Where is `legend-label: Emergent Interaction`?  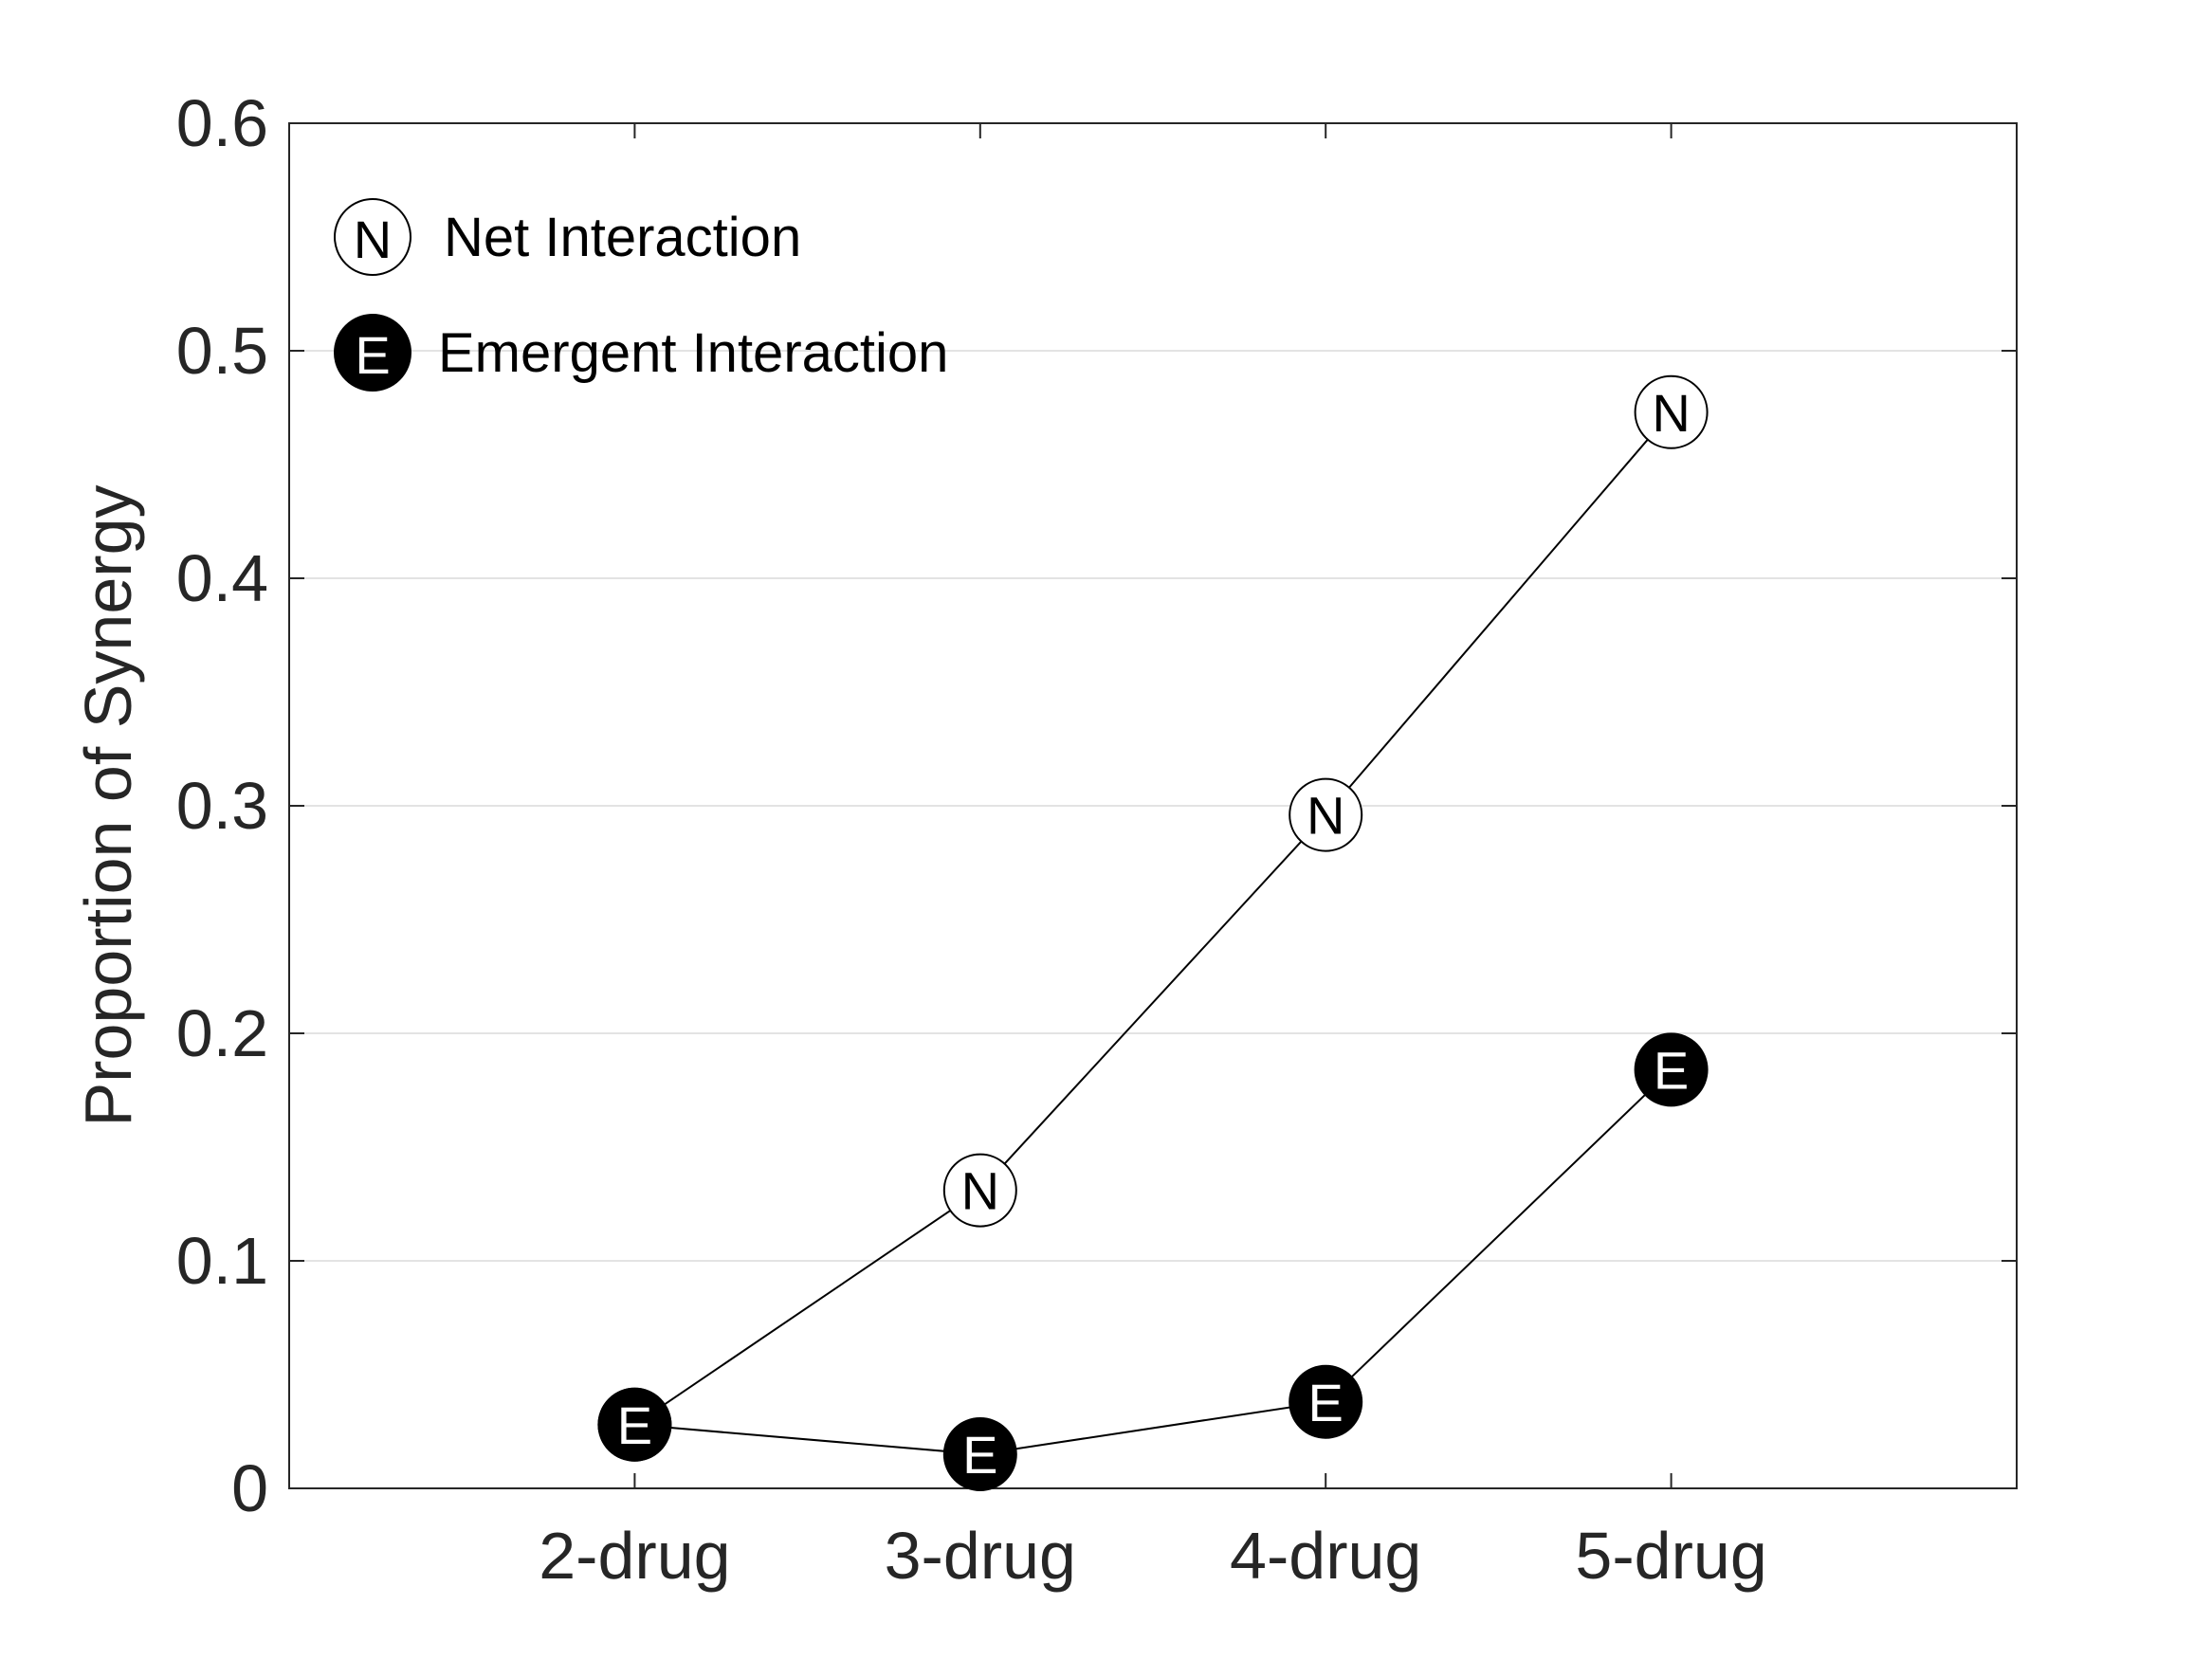 legend-label: Emergent Interaction is located at coordinates (693, 353).